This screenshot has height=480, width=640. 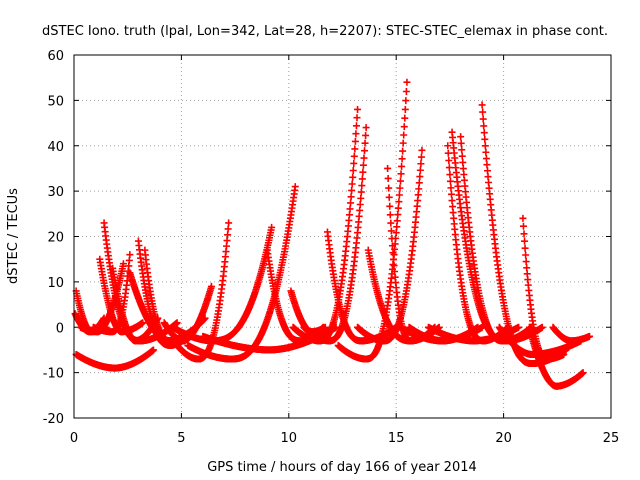 What do you see at coordinates (289, 438) in the screenshot?
I see `x-tick-label: 10` at bounding box center [289, 438].